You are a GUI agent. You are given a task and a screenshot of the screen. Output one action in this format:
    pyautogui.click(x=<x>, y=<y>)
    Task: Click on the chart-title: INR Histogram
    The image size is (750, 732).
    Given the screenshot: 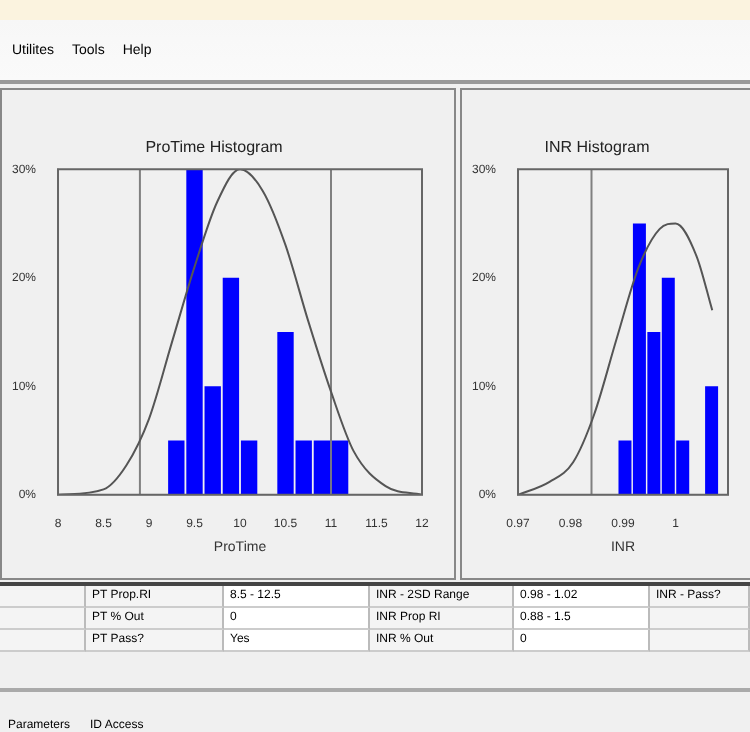 What is the action you would take?
    pyautogui.click(x=597, y=147)
    